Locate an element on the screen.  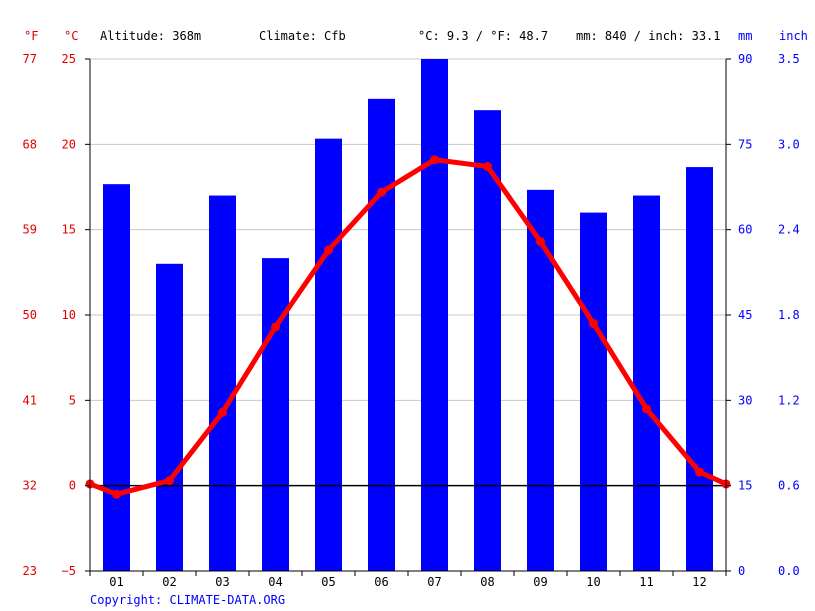
y-tick-label-inch: 3.5 is located at coordinates (789, 59).